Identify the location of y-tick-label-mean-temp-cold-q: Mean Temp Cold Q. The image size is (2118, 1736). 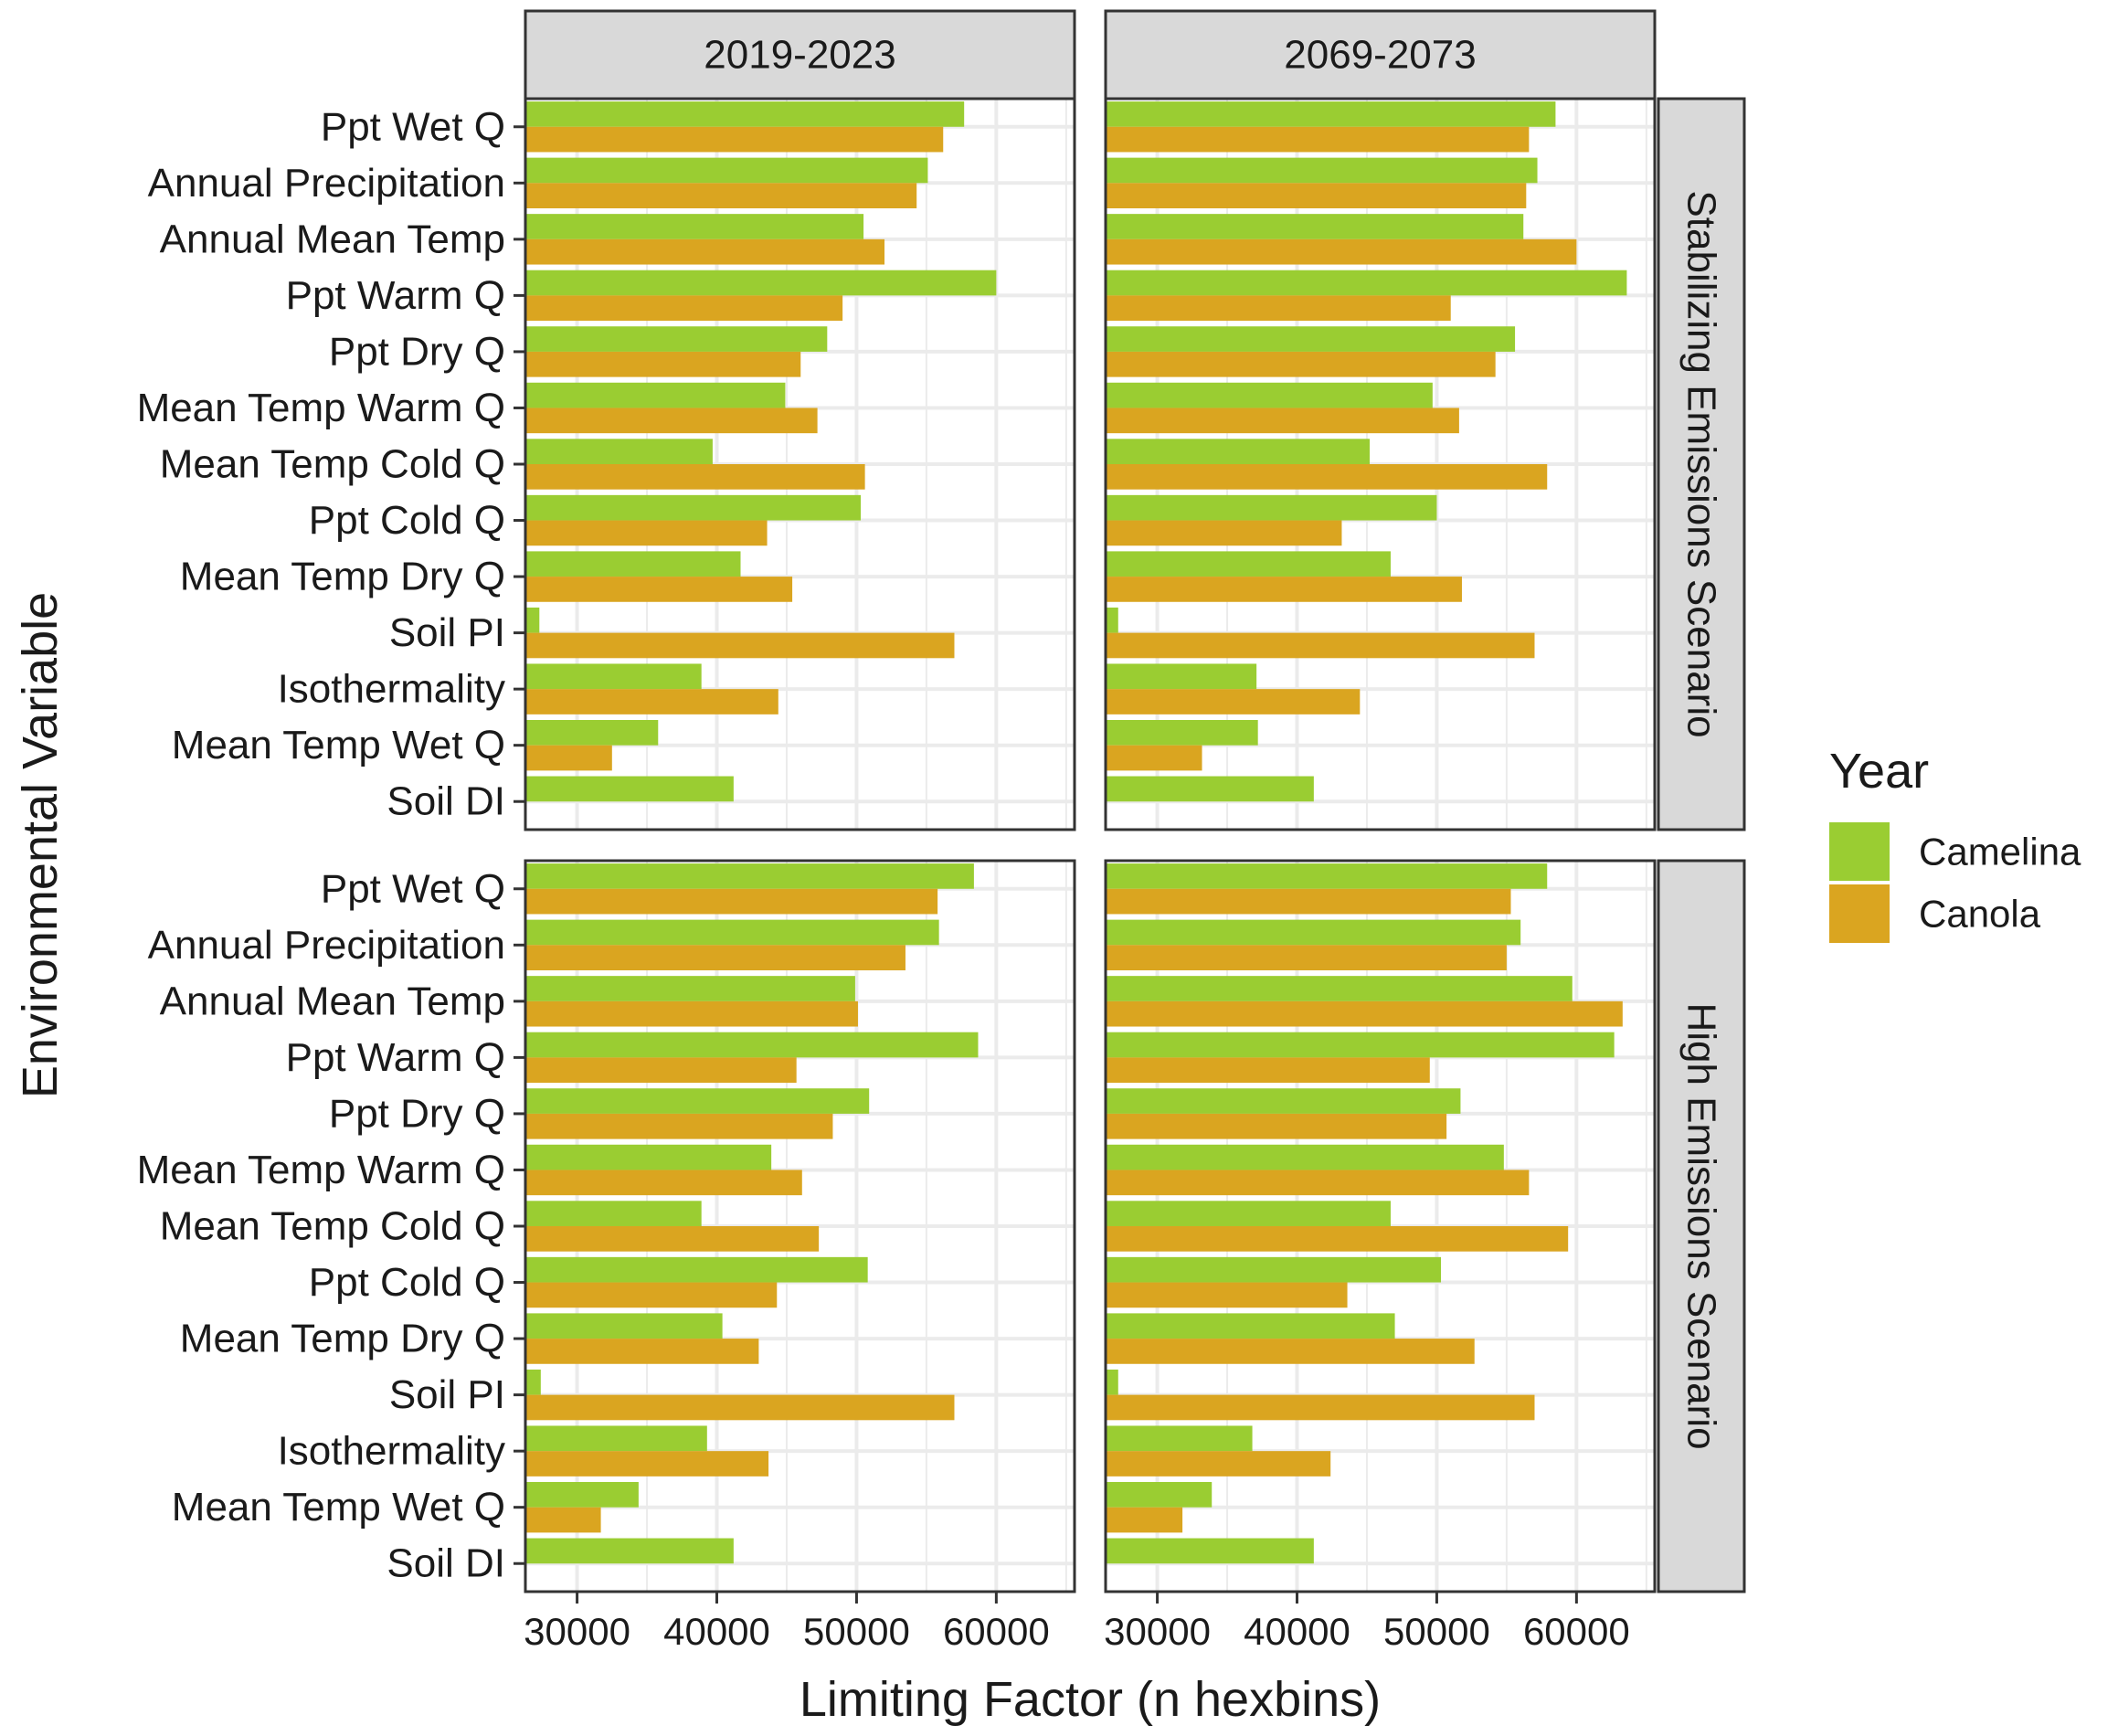
(332, 1226).